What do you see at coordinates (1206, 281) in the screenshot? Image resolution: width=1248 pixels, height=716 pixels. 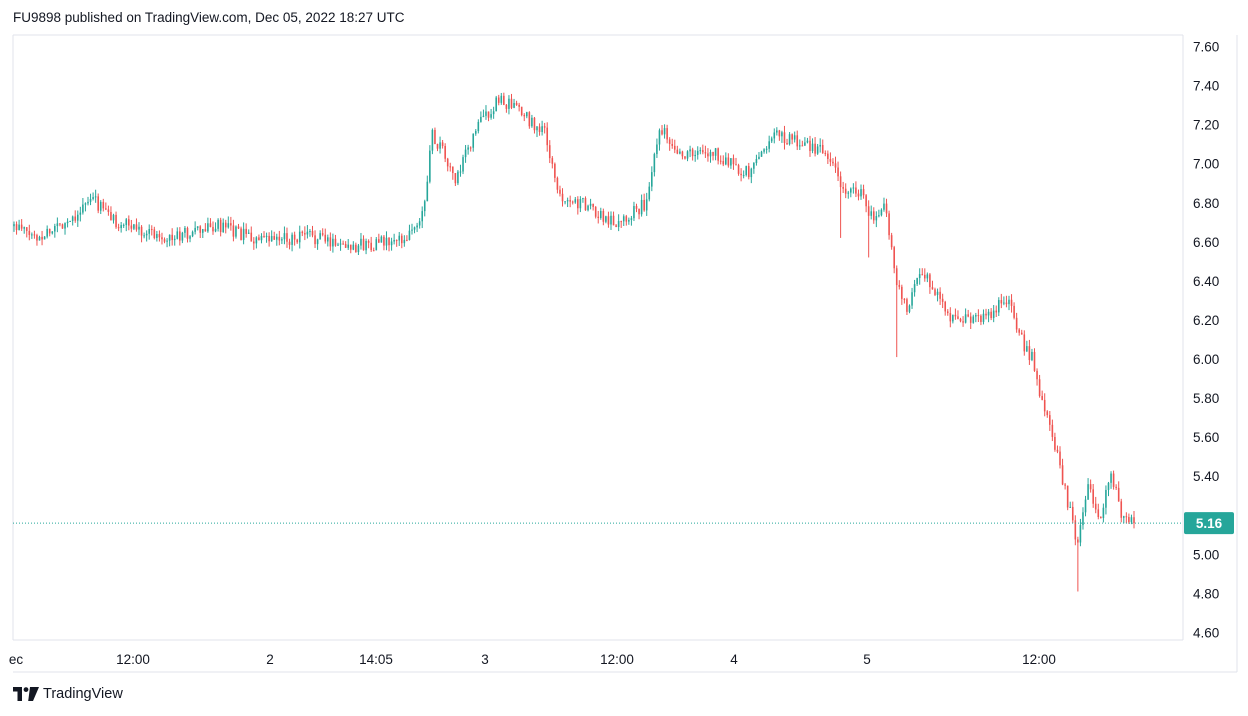 I see `price-tick-label: 6.40` at bounding box center [1206, 281].